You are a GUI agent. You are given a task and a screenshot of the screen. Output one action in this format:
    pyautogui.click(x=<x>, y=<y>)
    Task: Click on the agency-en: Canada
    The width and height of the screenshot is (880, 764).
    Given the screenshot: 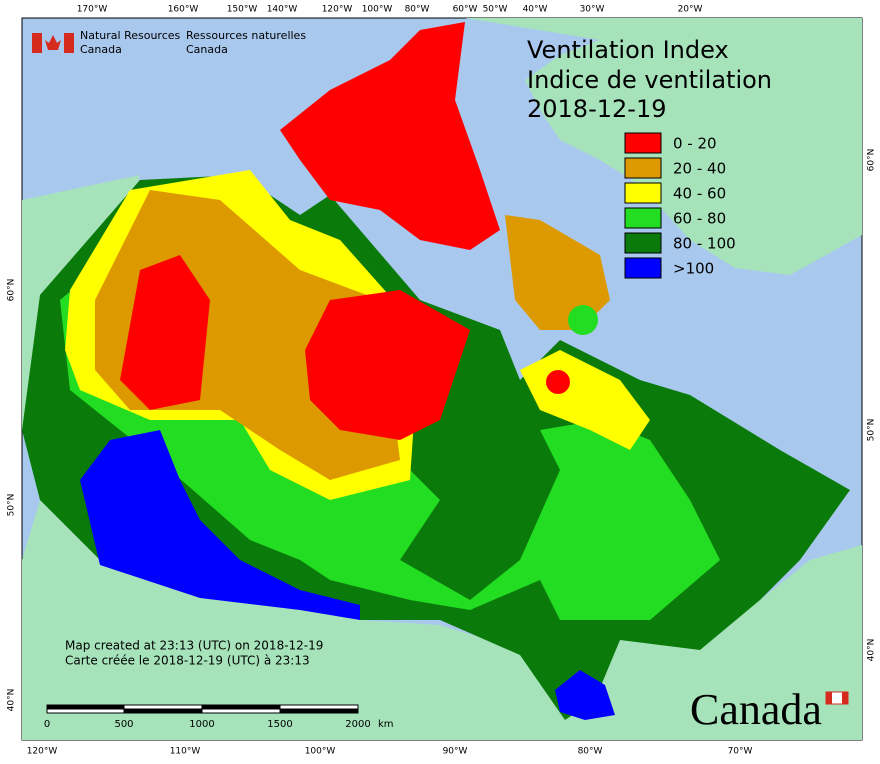 What is the action you would take?
    pyautogui.click(x=101, y=49)
    